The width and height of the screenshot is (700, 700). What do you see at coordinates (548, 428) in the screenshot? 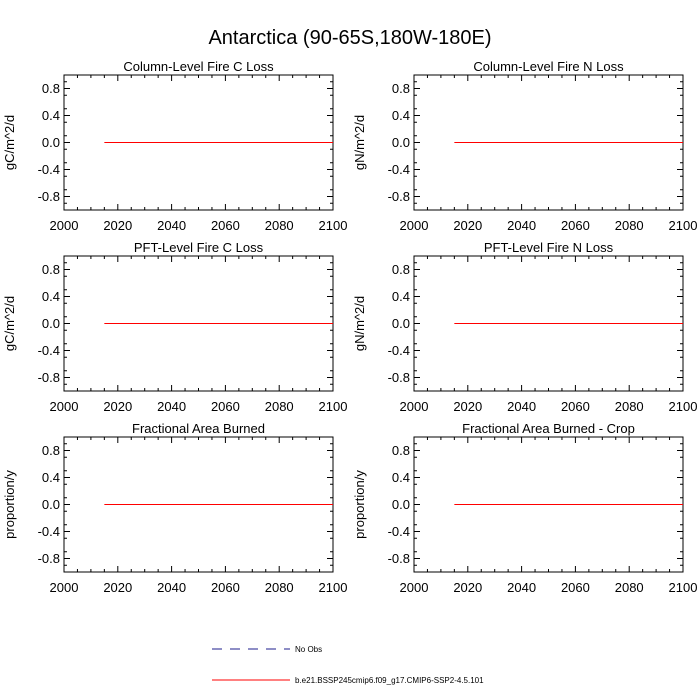
I see `panel-title: Fractional Area Burned - Crop` at bounding box center [548, 428].